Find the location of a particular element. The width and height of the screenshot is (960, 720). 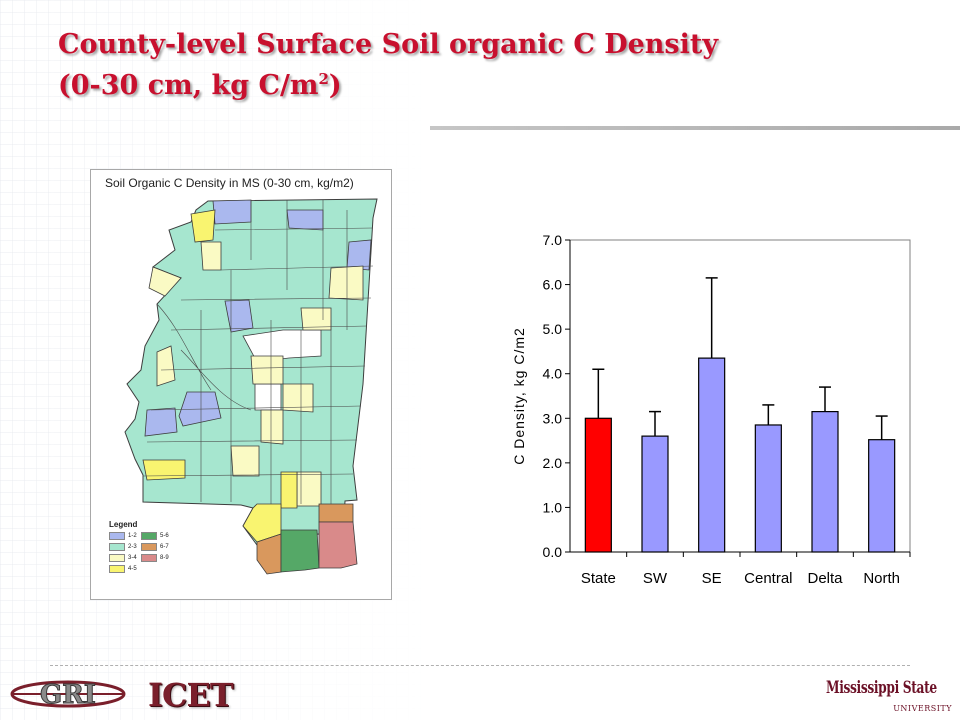

bar-sw is located at coordinates (655, 494).